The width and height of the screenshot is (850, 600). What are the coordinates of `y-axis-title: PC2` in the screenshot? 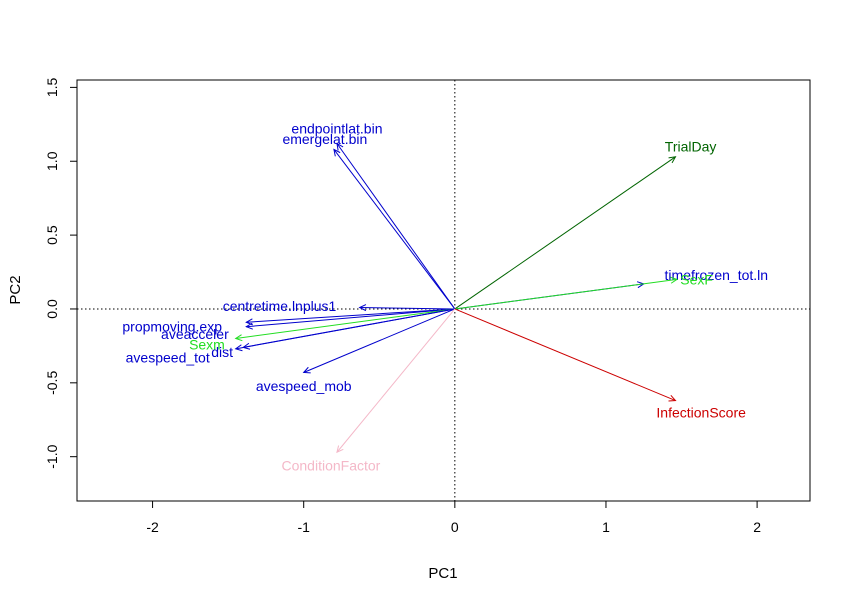 It's located at (15, 289).